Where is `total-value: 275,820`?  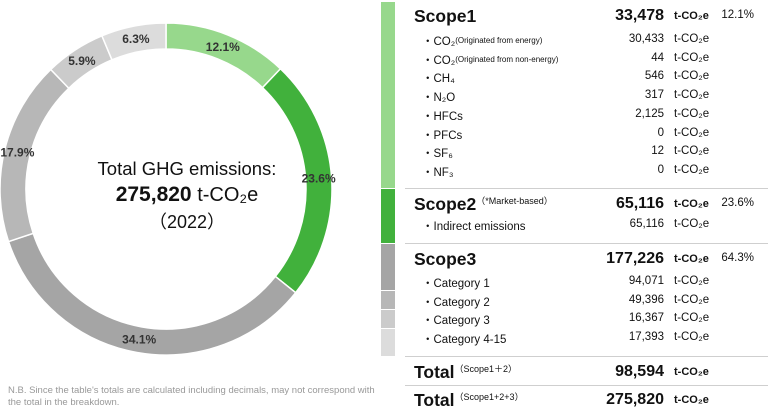 total-value: 275,820 is located at coordinates (153, 194).